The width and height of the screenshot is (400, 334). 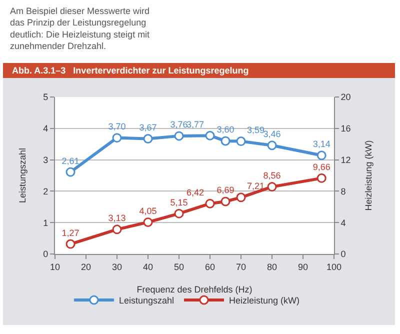 I want to click on y2-tick-label: 12, so click(x=345, y=159).